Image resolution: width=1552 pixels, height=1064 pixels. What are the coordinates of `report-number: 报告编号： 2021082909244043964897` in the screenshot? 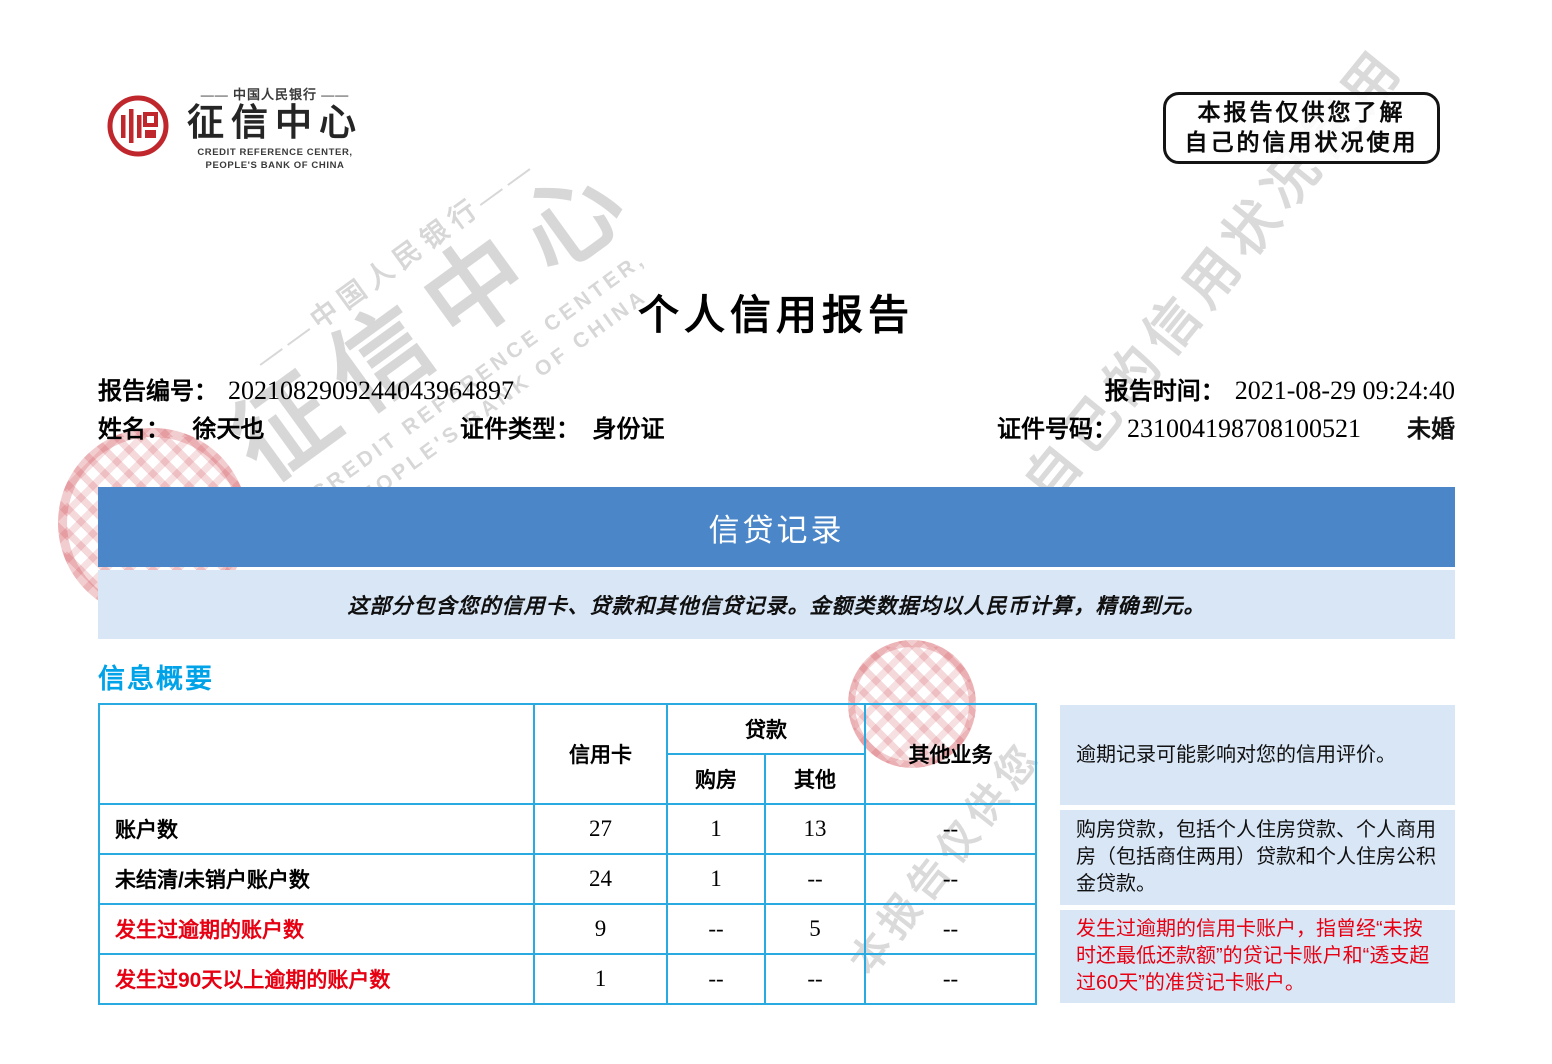 It's located at (306, 388).